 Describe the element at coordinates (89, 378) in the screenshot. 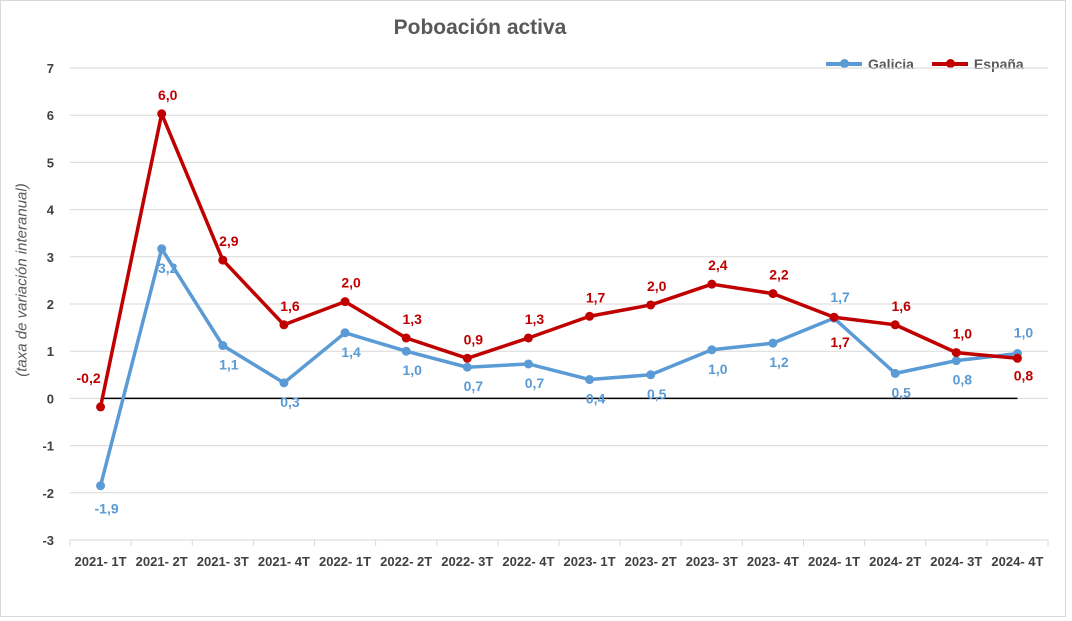

I see `data-label-espana: -0,2` at that location.